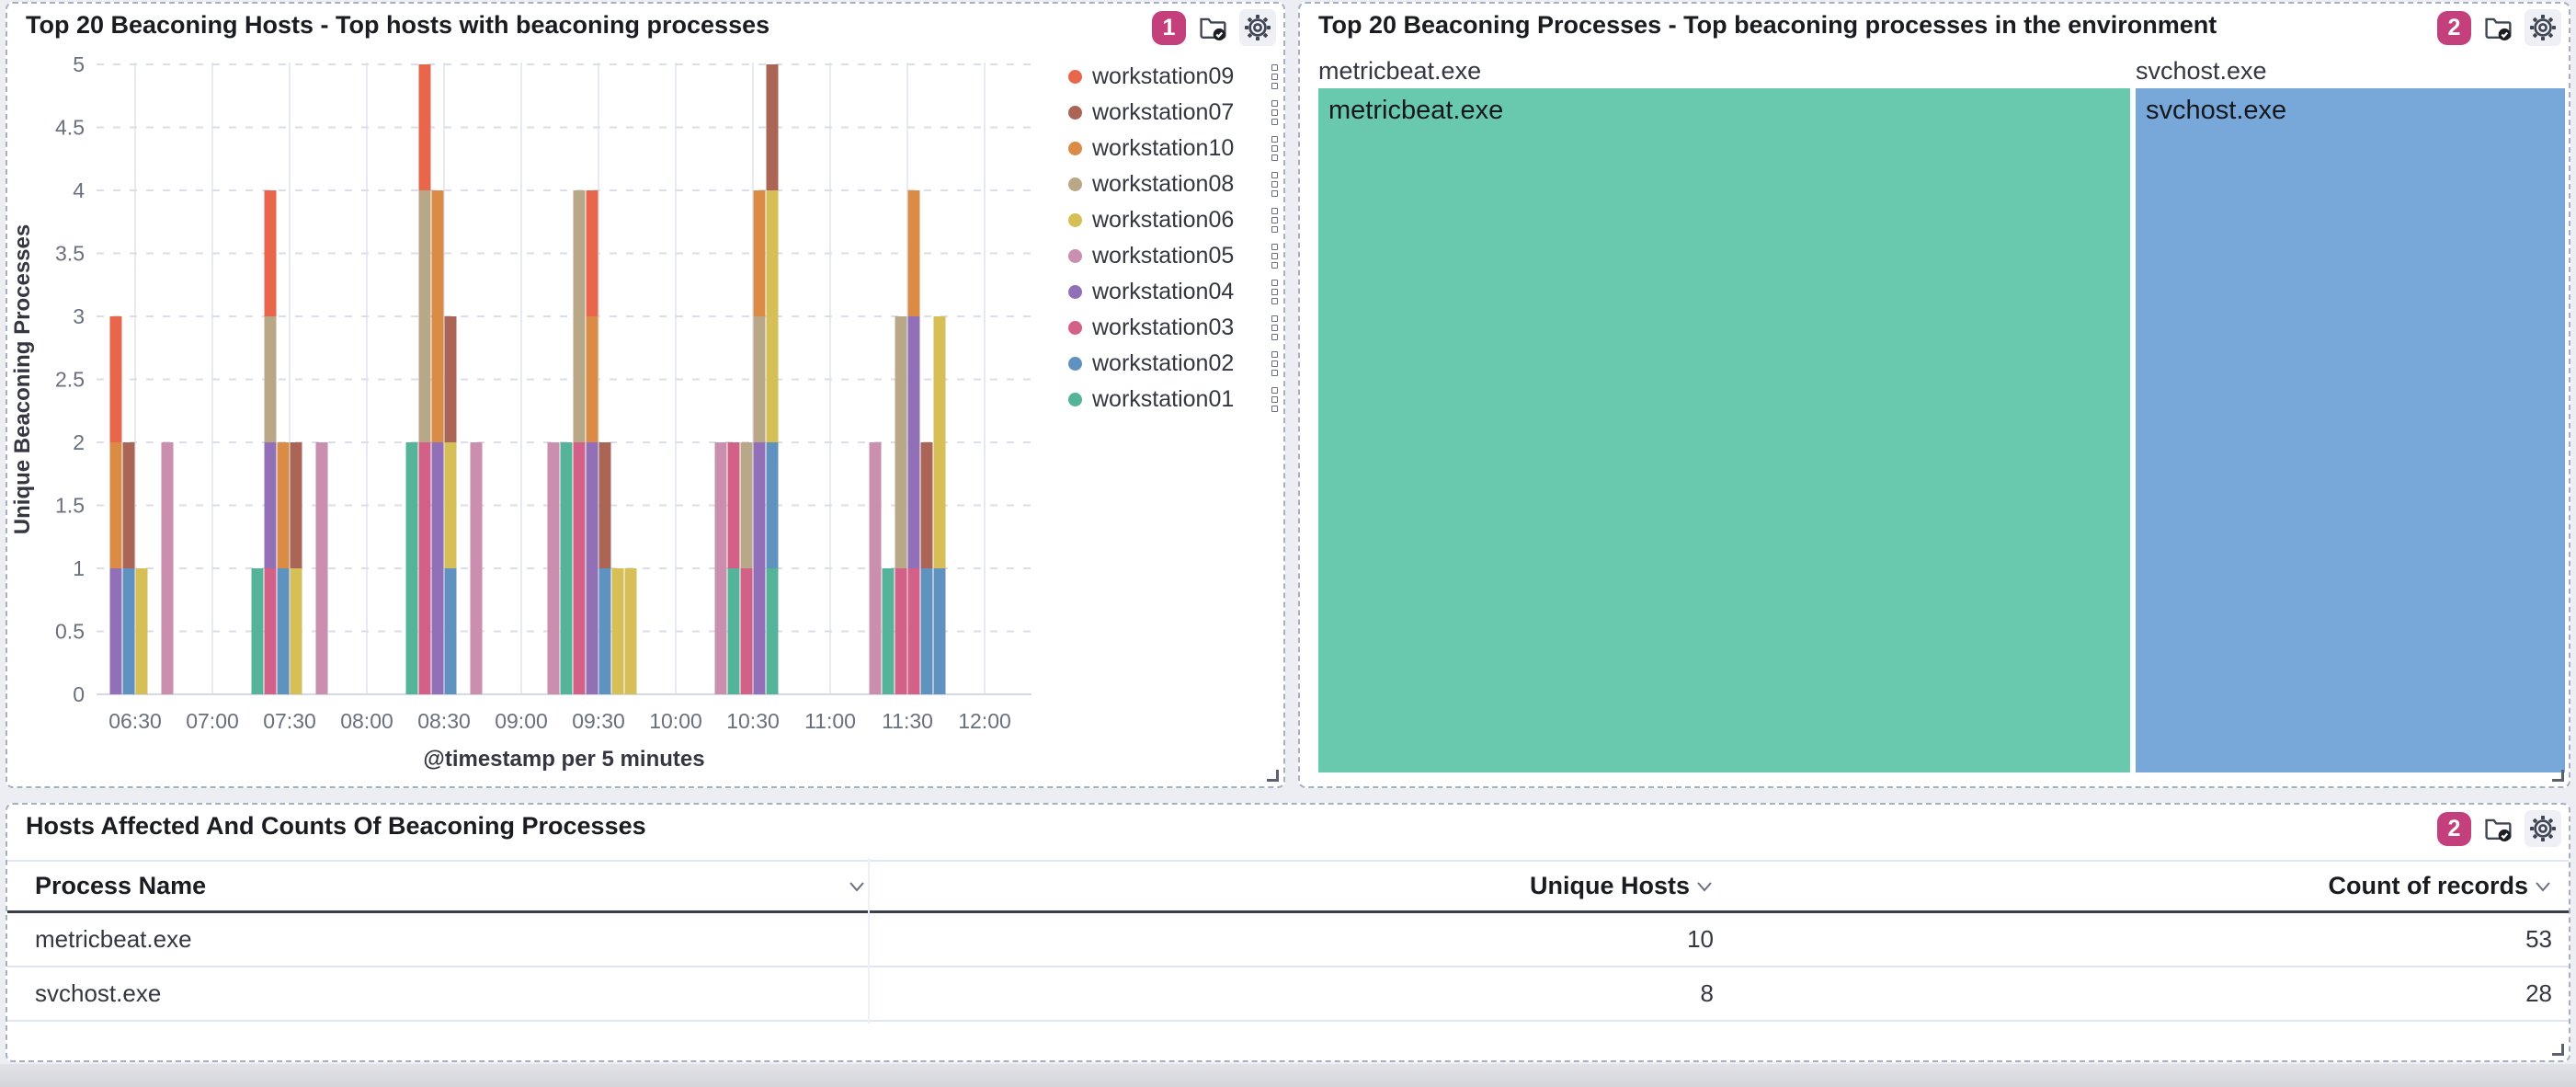 This screenshot has height=1087, width=2576. What do you see at coordinates (1163, 148) in the screenshot?
I see `legend-label: workstation10` at bounding box center [1163, 148].